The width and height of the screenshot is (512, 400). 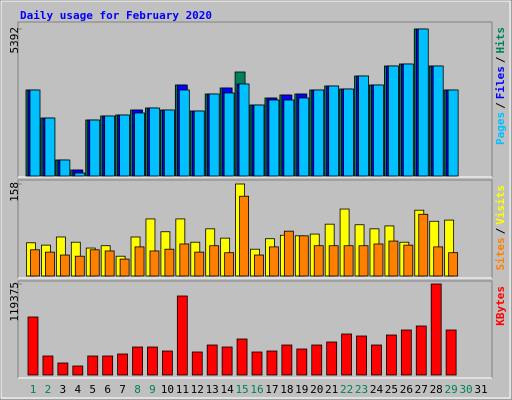 I want to click on legend-entry: Sites, so click(x=500, y=253).